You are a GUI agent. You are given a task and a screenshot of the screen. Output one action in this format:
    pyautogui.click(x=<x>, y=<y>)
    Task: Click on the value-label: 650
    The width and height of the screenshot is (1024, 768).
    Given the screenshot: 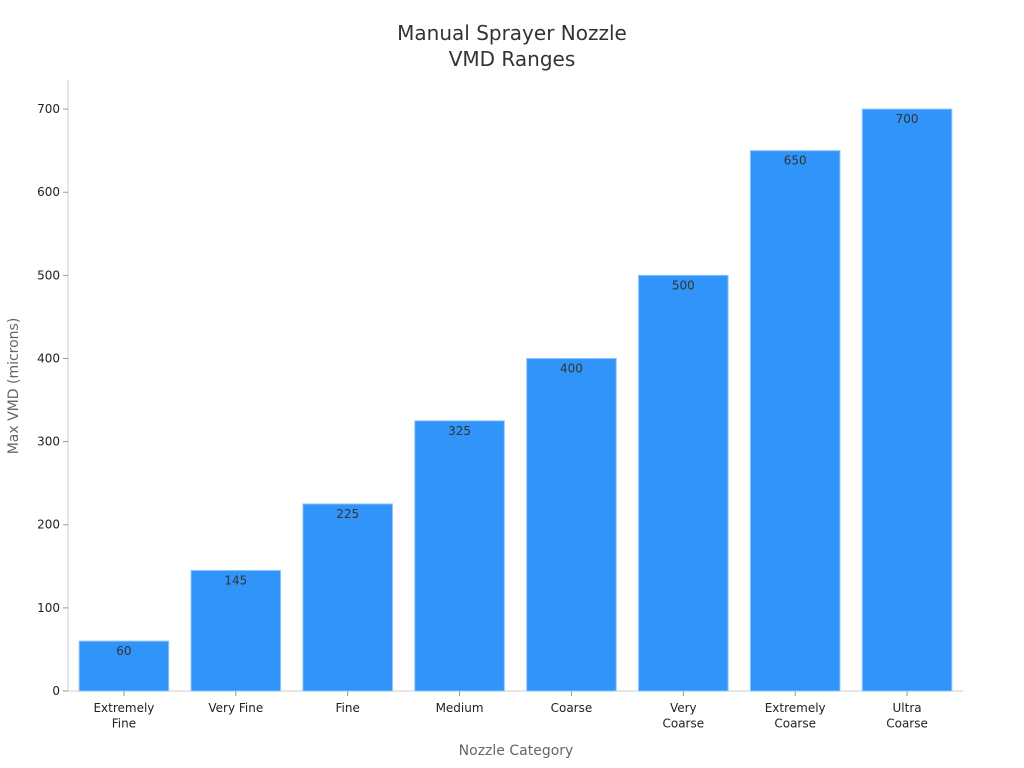 What is the action you would take?
    pyautogui.click(x=795, y=161)
    